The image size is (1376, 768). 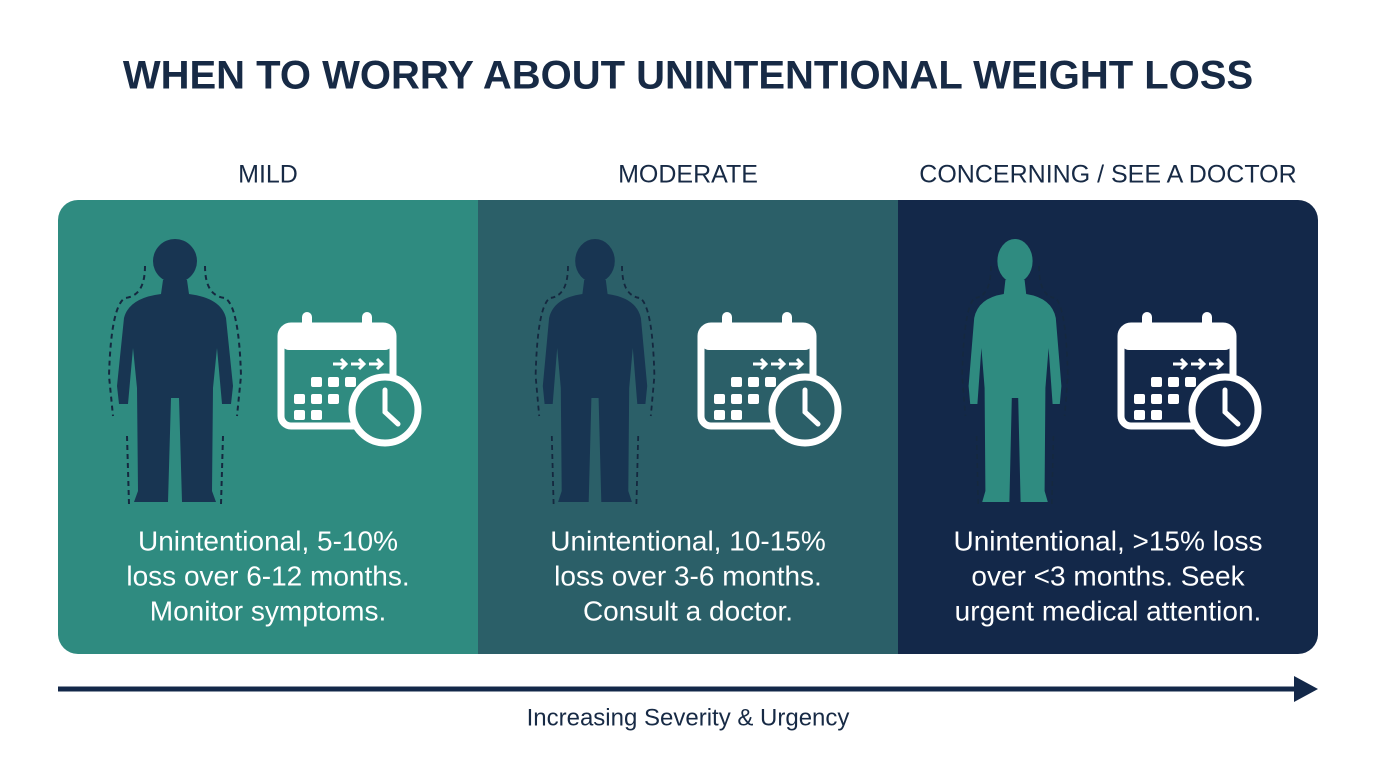 I want to click on panel-description: Unintentional, 5-10%, so click(x=268, y=540).